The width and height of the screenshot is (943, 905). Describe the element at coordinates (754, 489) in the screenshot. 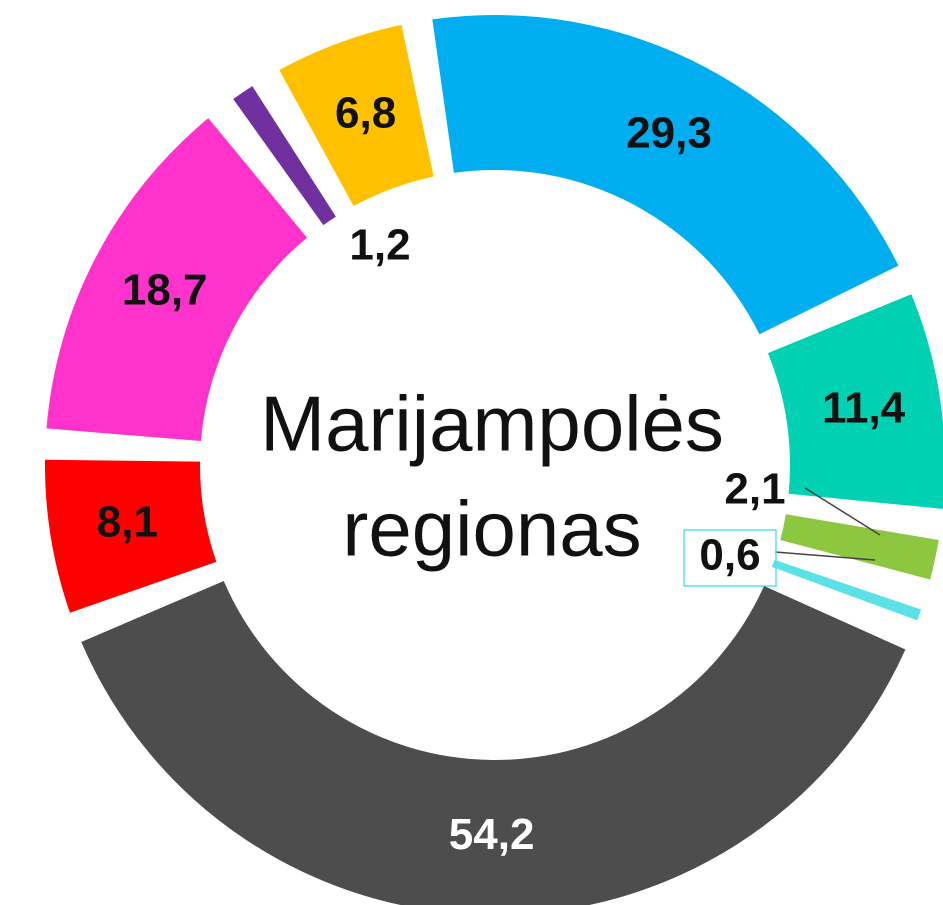

I see `value-label: 2,1` at that location.